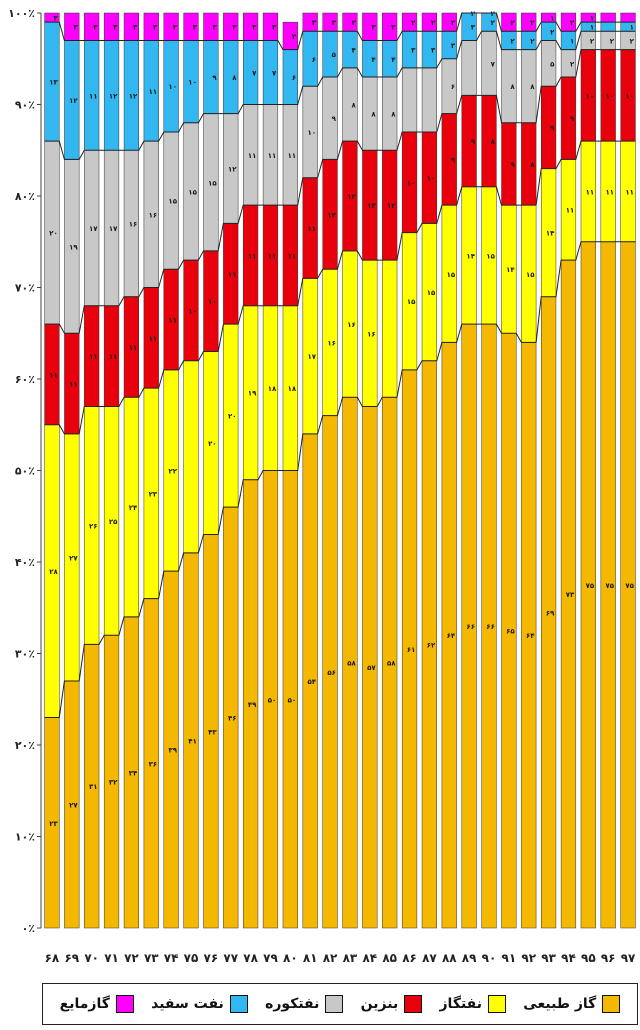 The width and height of the screenshot is (640, 1030). I want to click on legend-item-lpg: گازمایع, so click(97, 1004).